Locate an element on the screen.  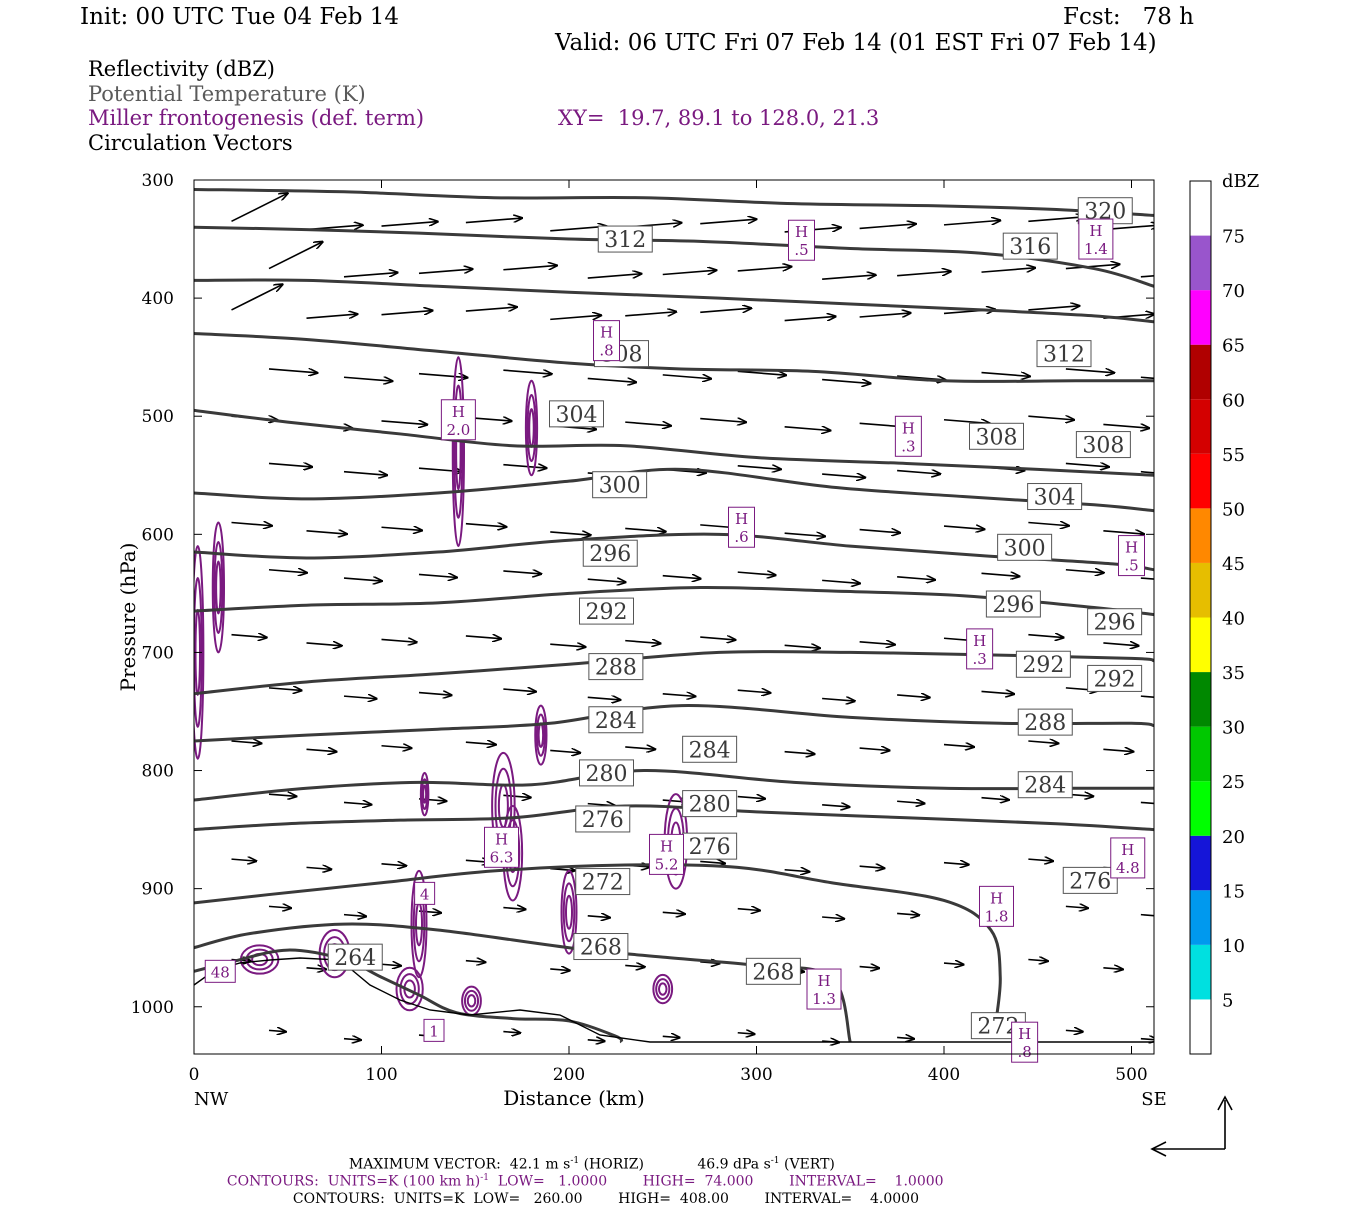
theta-contour-label: CONTOURS: is located at coordinates (338, 1199).